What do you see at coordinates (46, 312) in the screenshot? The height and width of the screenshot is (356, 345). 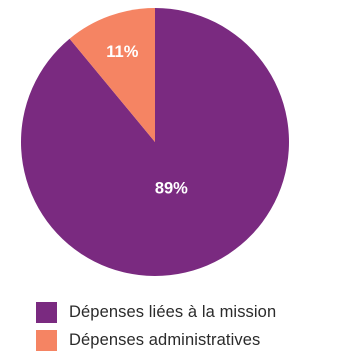 I see `legend-swatch-mission` at bounding box center [46, 312].